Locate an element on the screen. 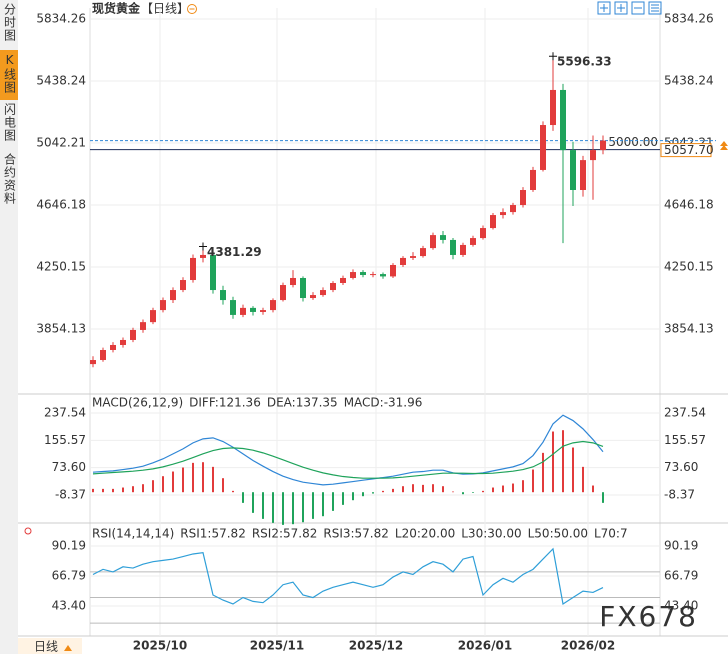 This screenshot has height=654, width=728. x-tick-label: 2025/11 is located at coordinates (277, 646).